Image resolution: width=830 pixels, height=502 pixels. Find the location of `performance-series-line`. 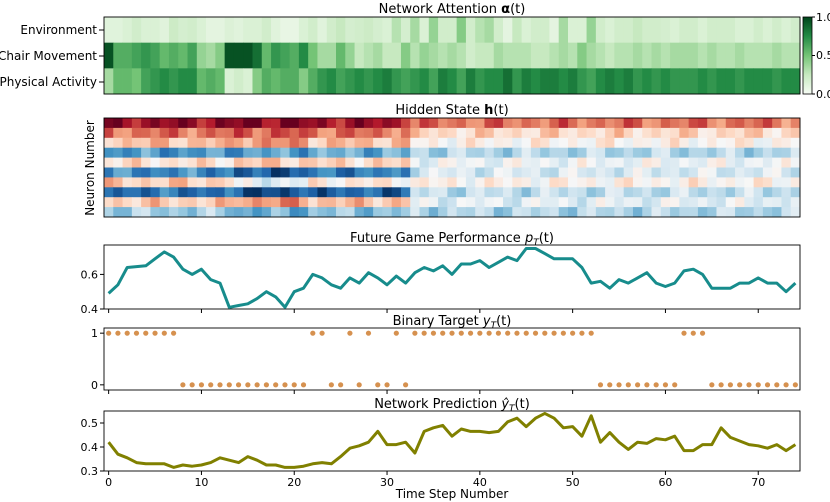

performance-series-line is located at coordinates (452, 278).